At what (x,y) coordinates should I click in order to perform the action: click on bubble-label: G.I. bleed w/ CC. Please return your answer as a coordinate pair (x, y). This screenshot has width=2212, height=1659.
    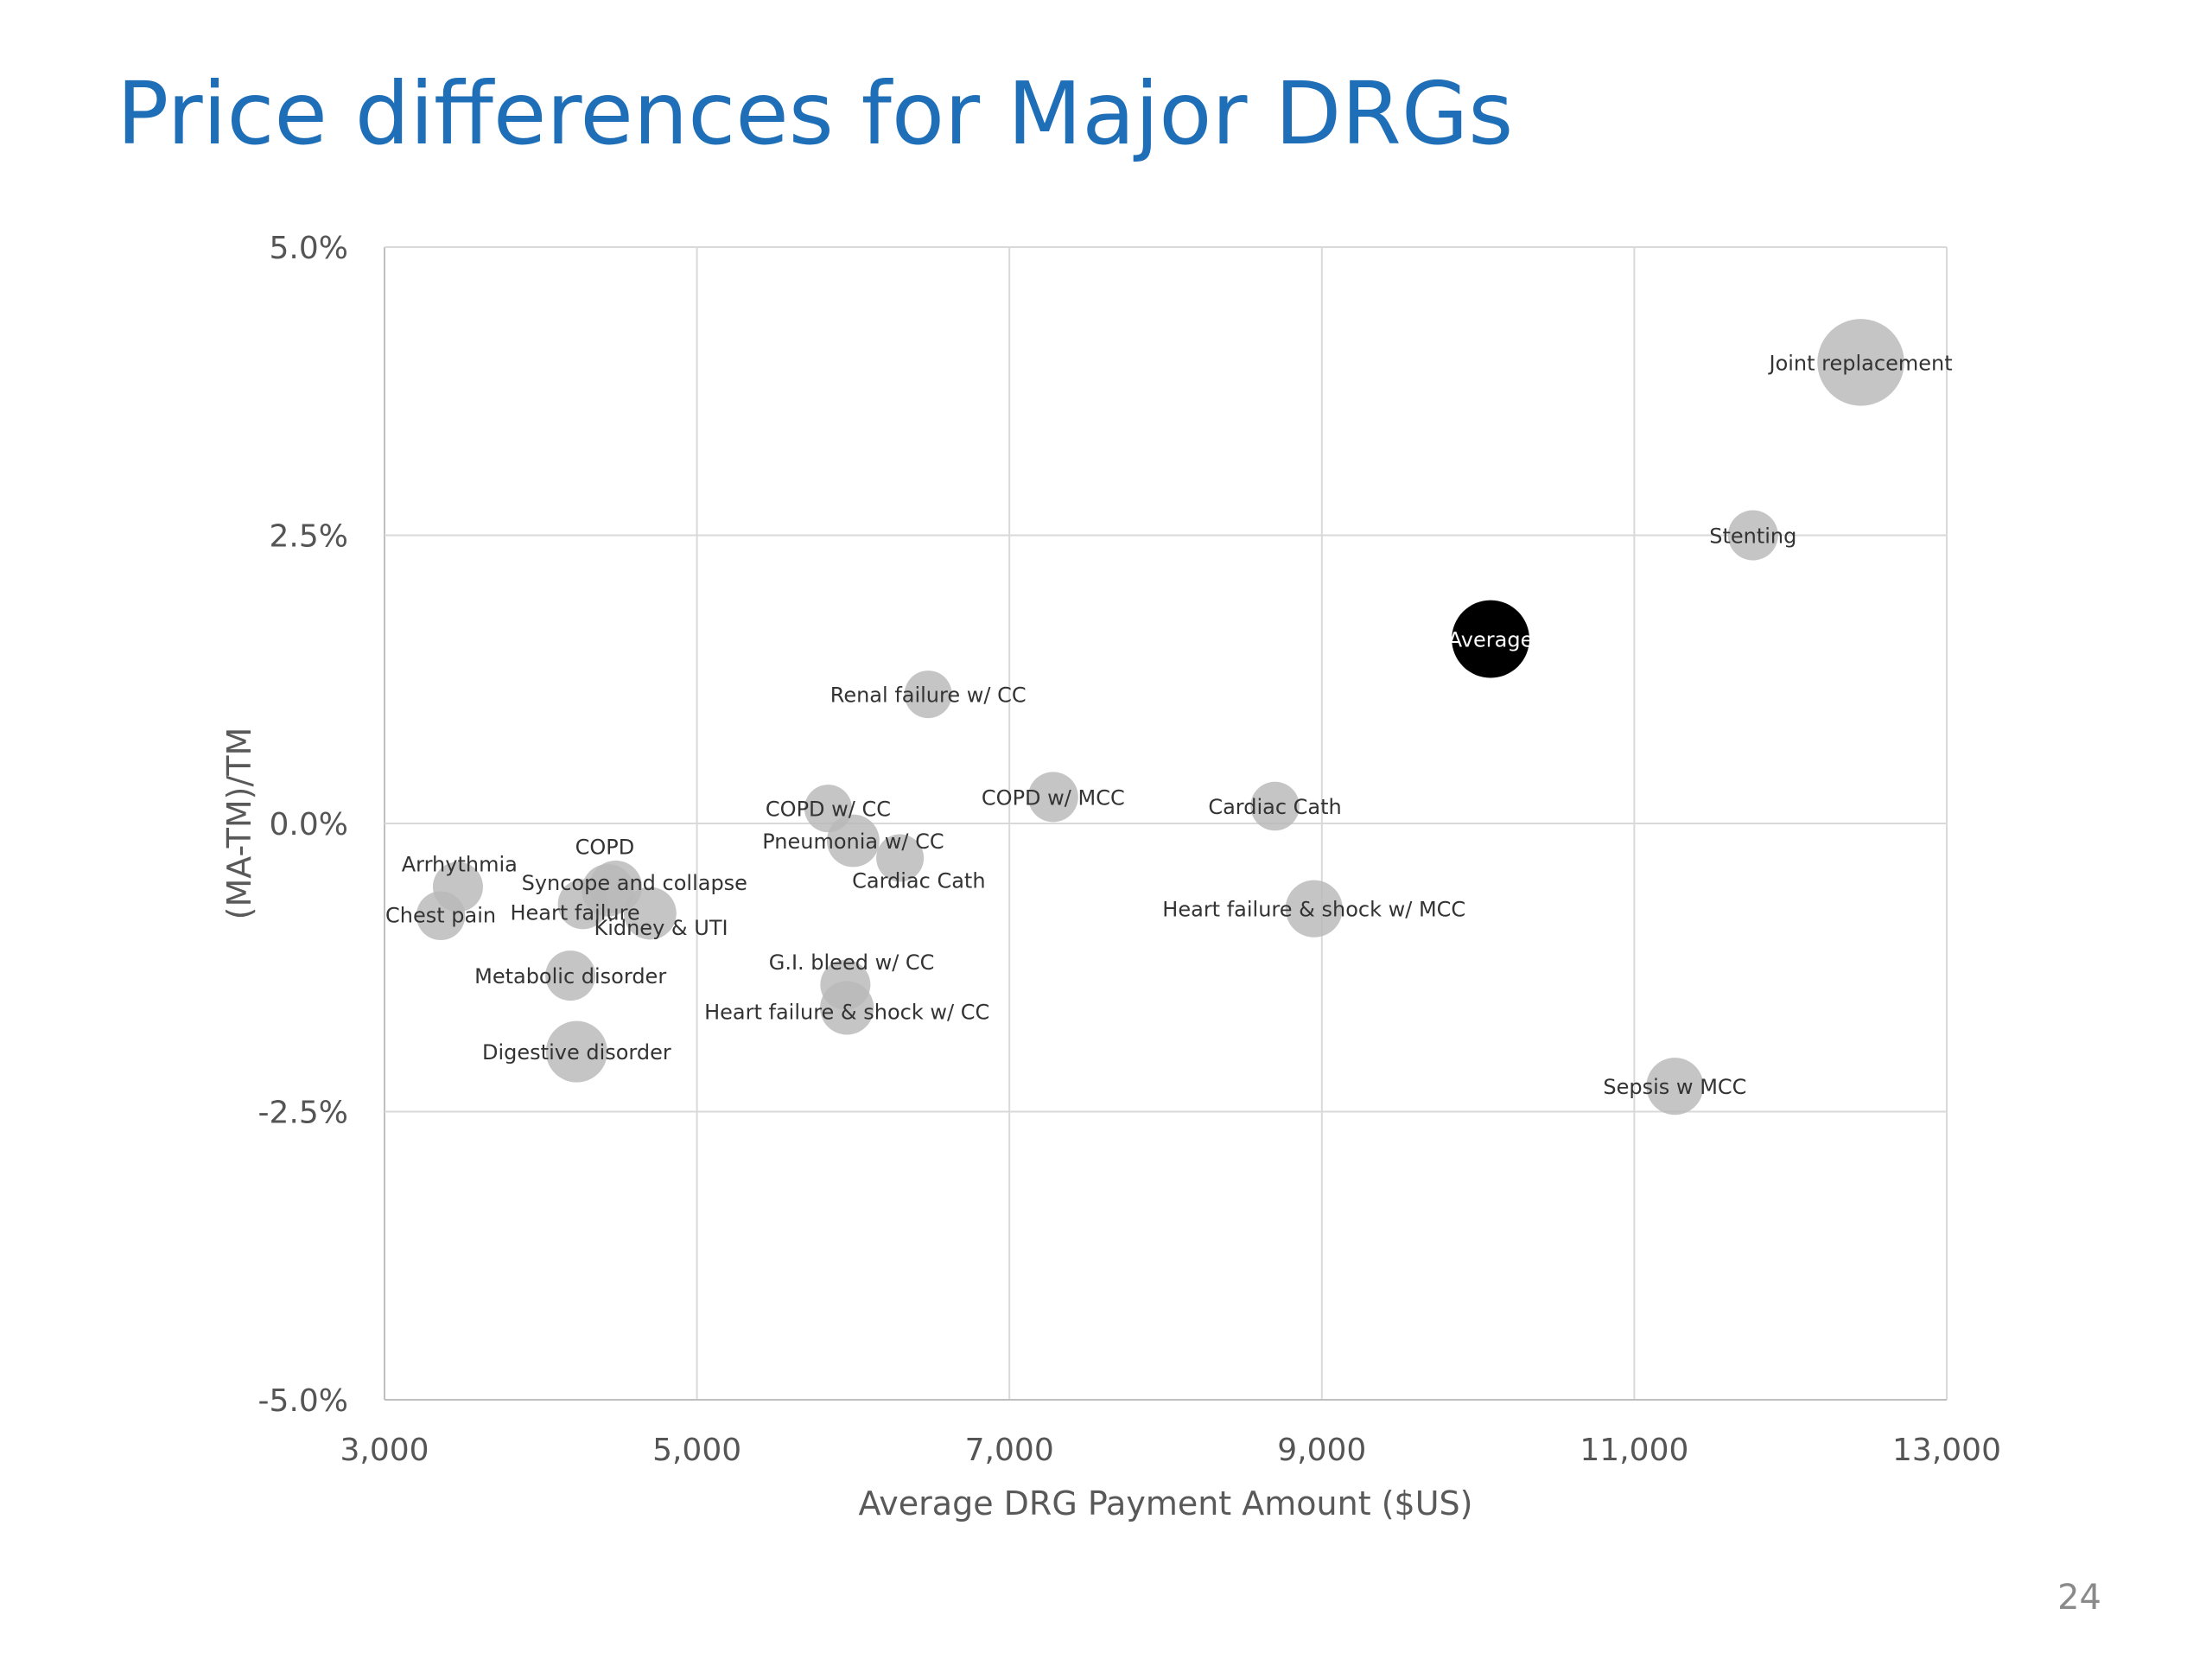
    Looking at the image, I should click on (852, 963).